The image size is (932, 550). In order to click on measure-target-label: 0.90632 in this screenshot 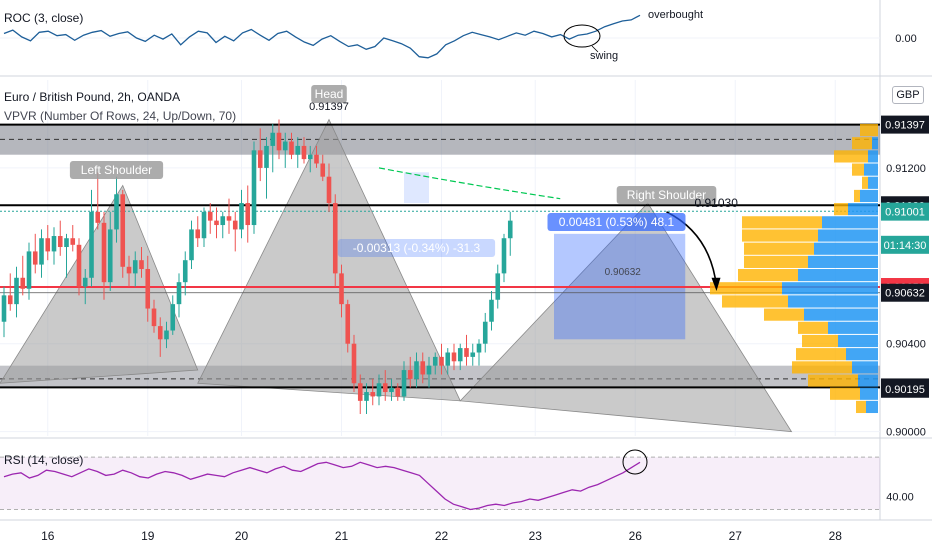, I will do `click(623, 272)`.